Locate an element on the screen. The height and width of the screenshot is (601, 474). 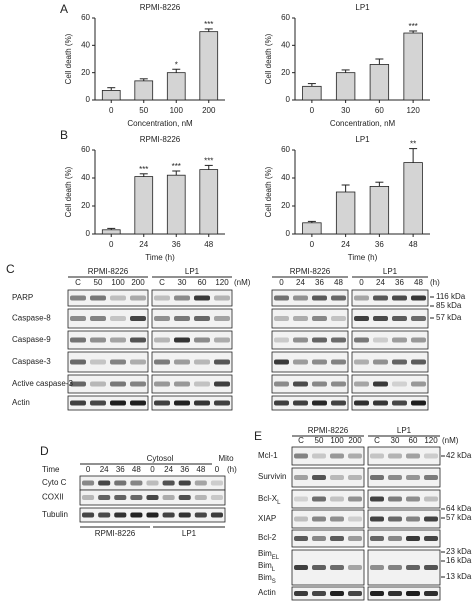
row-label: Bcl-XL is located at coordinates (269, 499).